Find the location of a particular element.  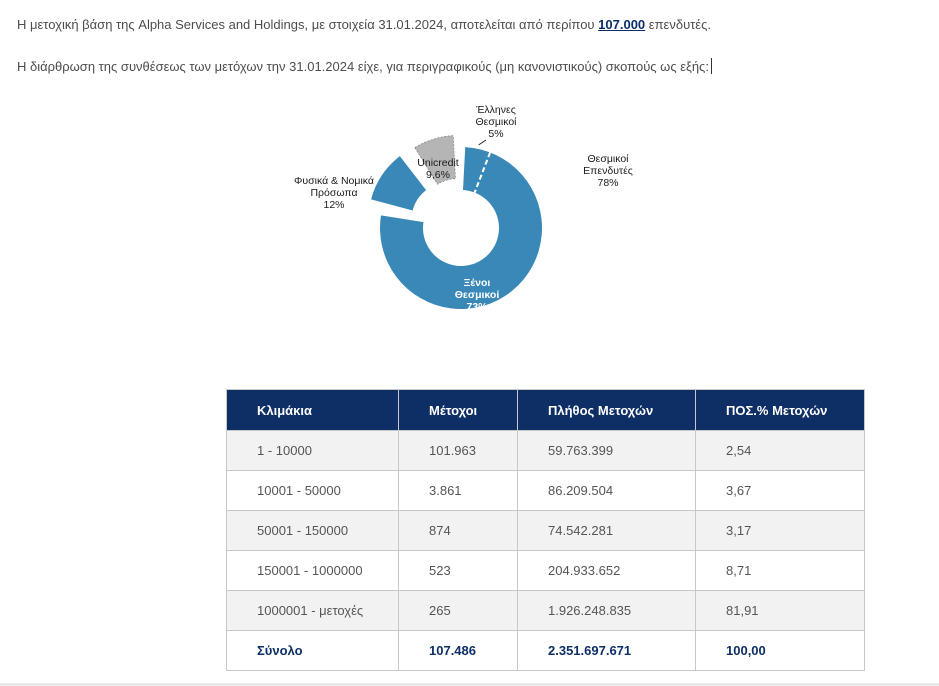

cell-share-count: 204.933.652 is located at coordinates (606, 570).